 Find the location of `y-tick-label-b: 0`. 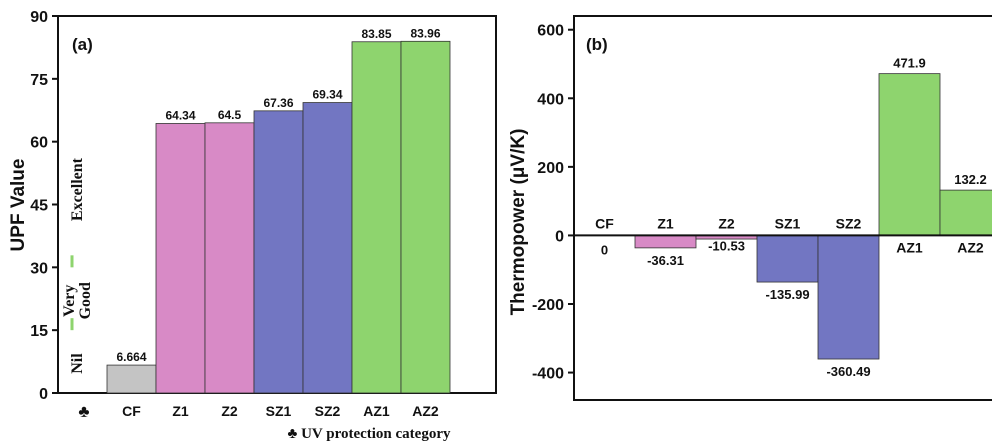

y-tick-label-b: 0 is located at coordinates (559, 236).